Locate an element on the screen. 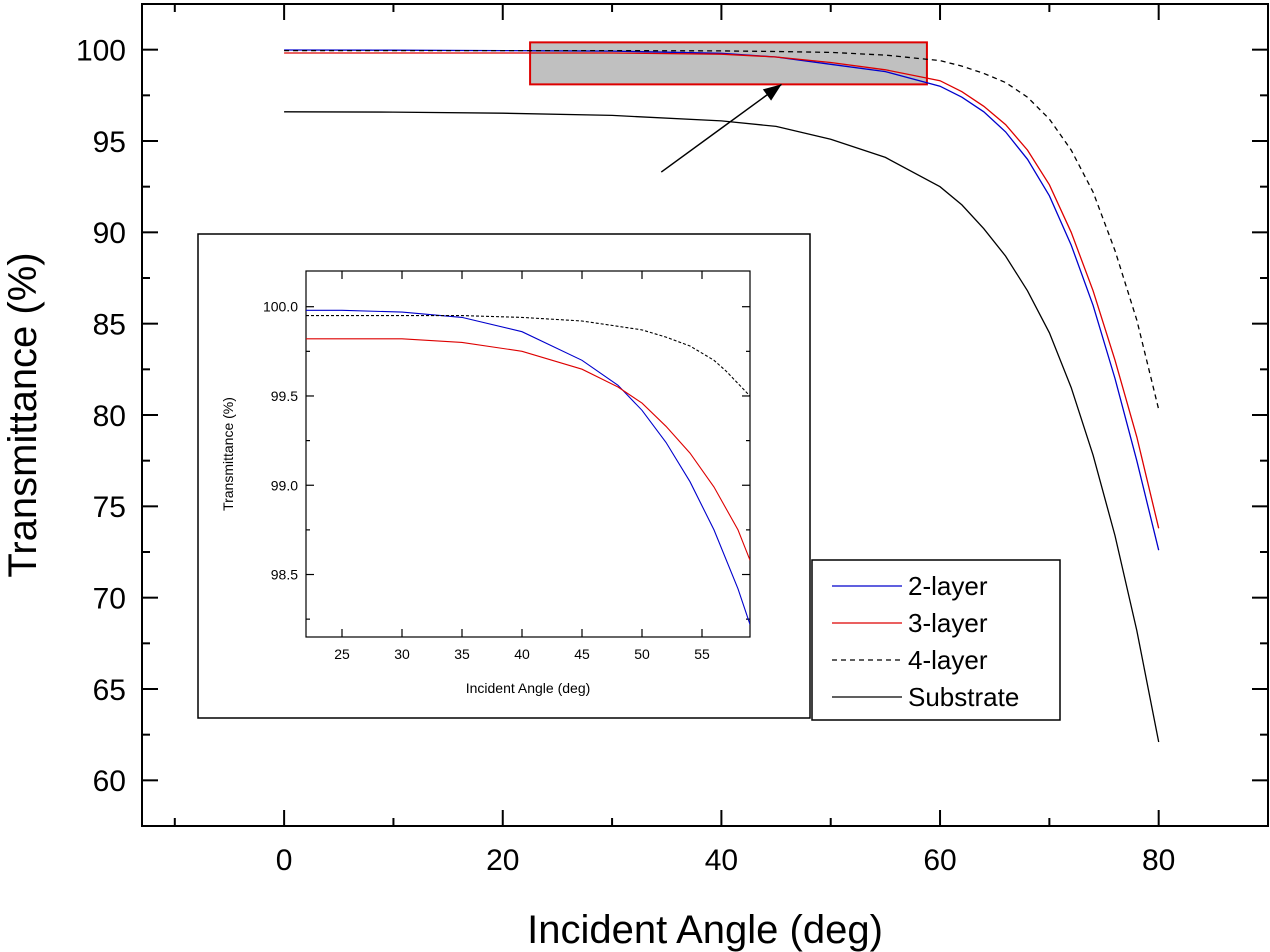 The image size is (1270, 952). y-tick-label: 98.5 is located at coordinates (284, 575).